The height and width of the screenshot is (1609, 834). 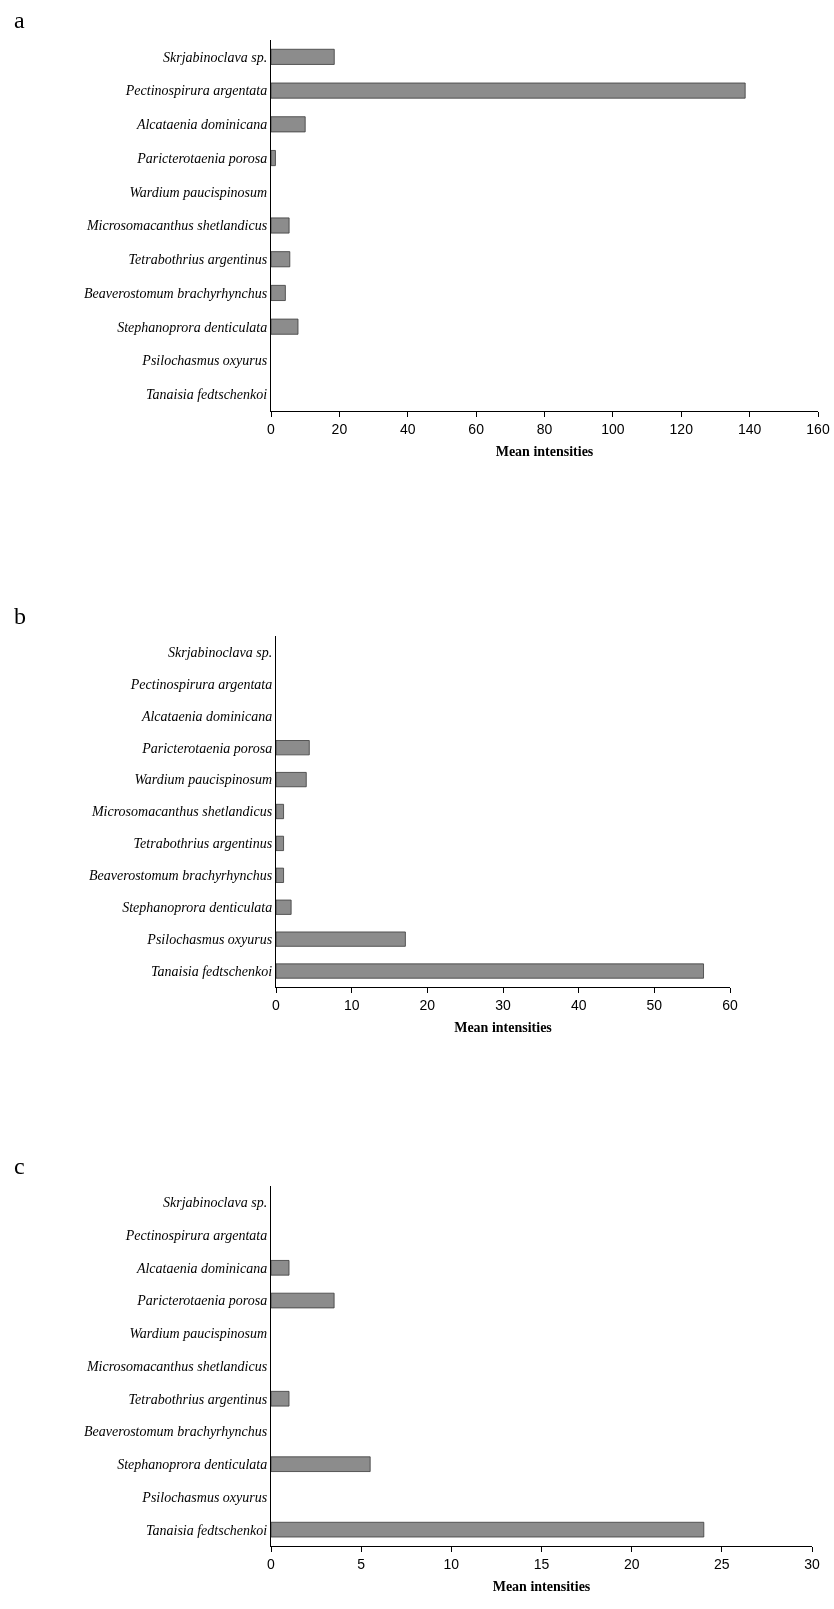 I want to click on x-tick-label: 50, so click(x=654, y=1004).